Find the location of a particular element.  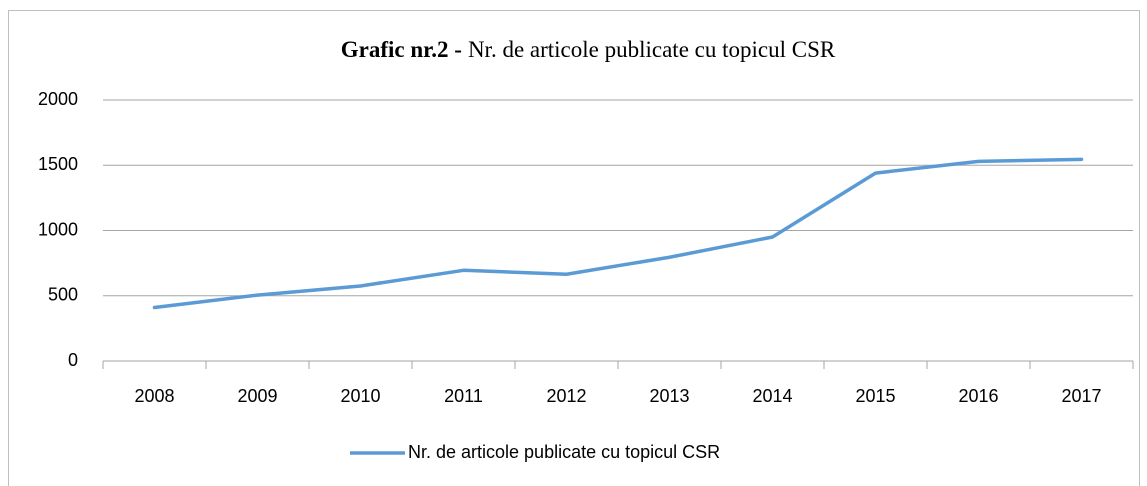

x-tick-label: 2017 is located at coordinates (1081, 396).